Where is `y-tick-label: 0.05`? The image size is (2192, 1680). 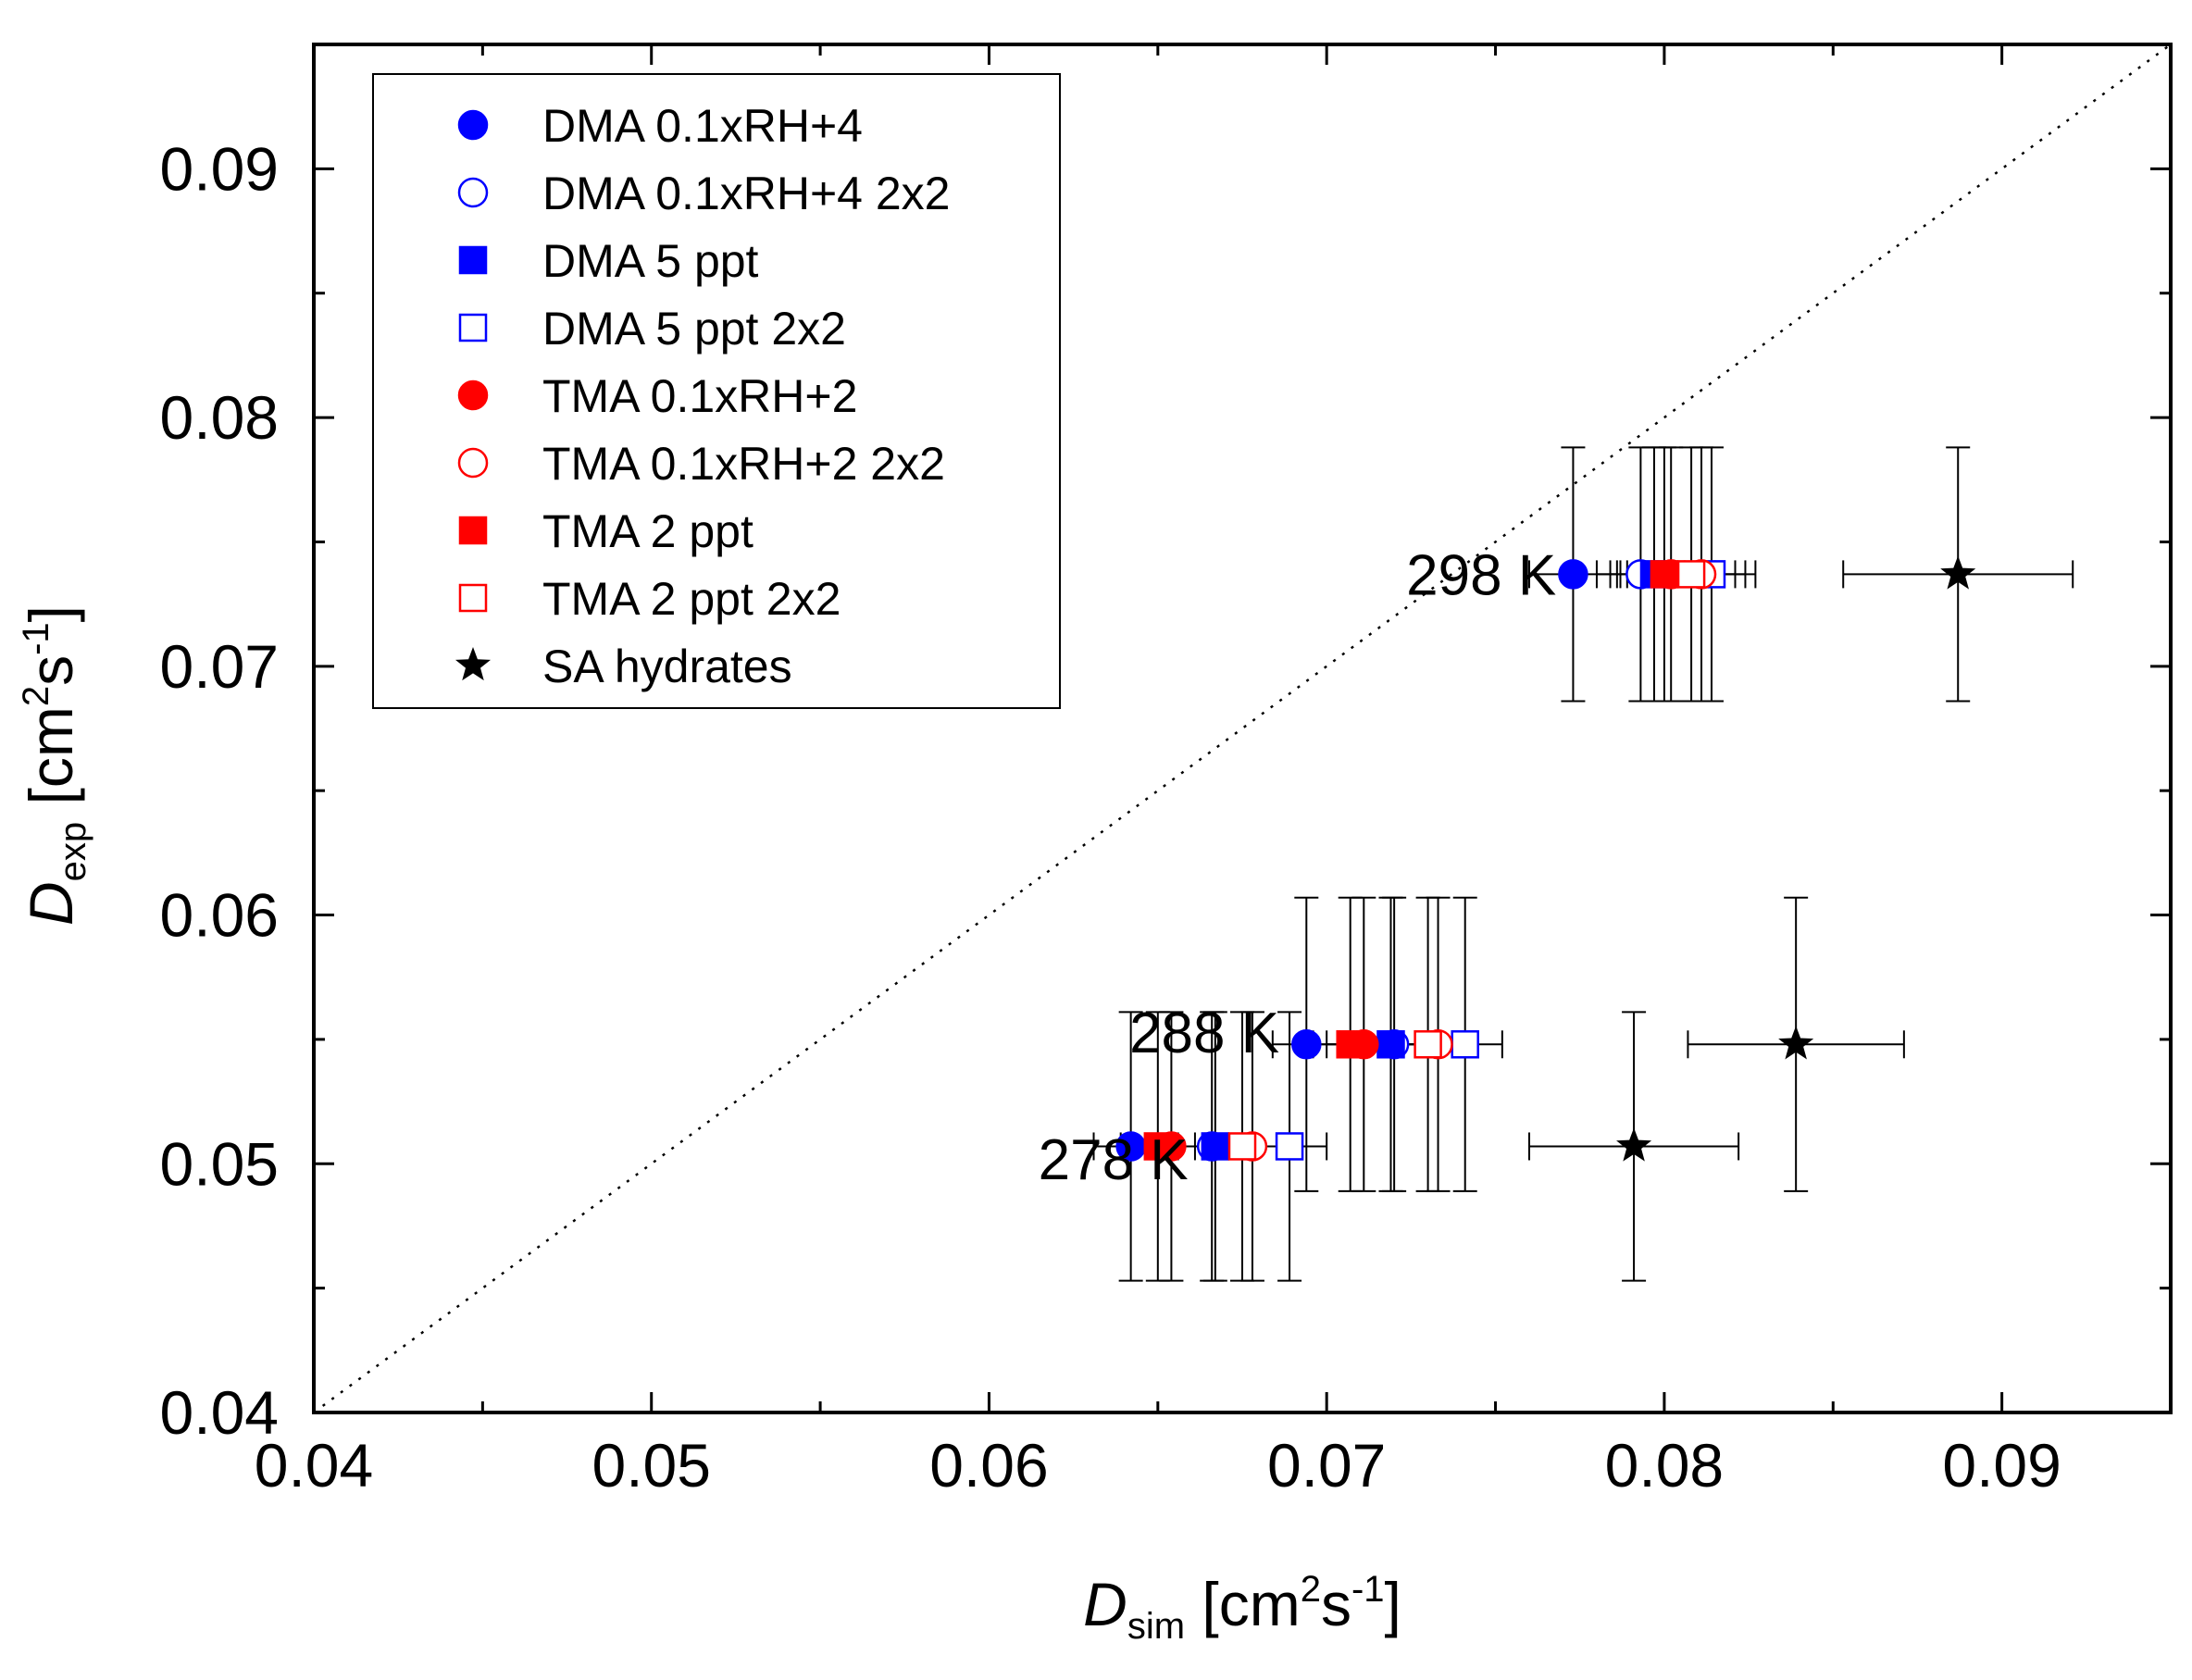
y-tick-label: 0.05 is located at coordinates (219, 1163).